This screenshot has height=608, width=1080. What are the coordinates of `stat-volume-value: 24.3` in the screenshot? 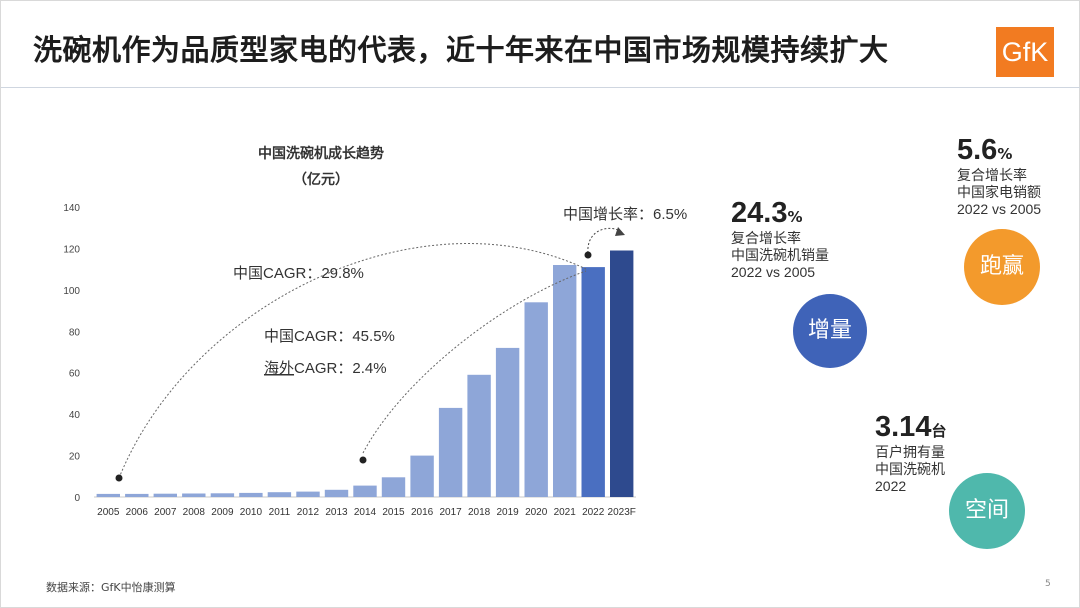 It's located at (759, 213).